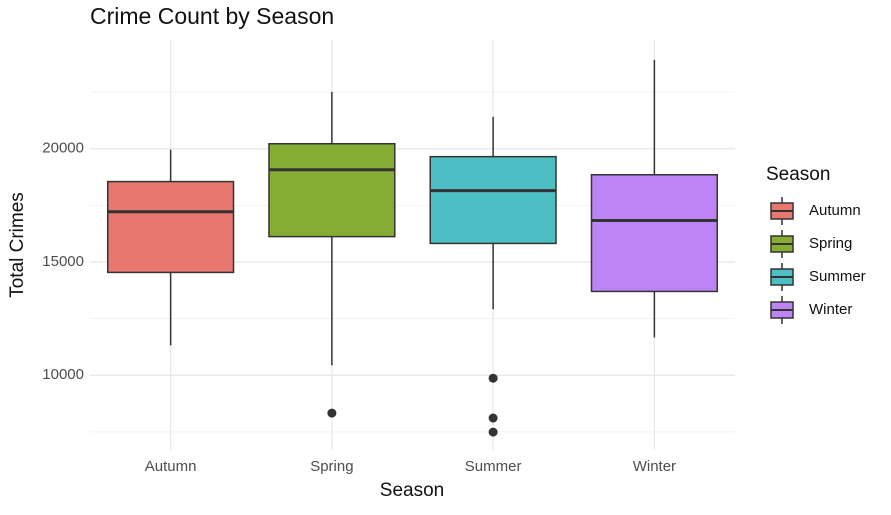  I want to click on legend-label: Spring, so click(830, 243).